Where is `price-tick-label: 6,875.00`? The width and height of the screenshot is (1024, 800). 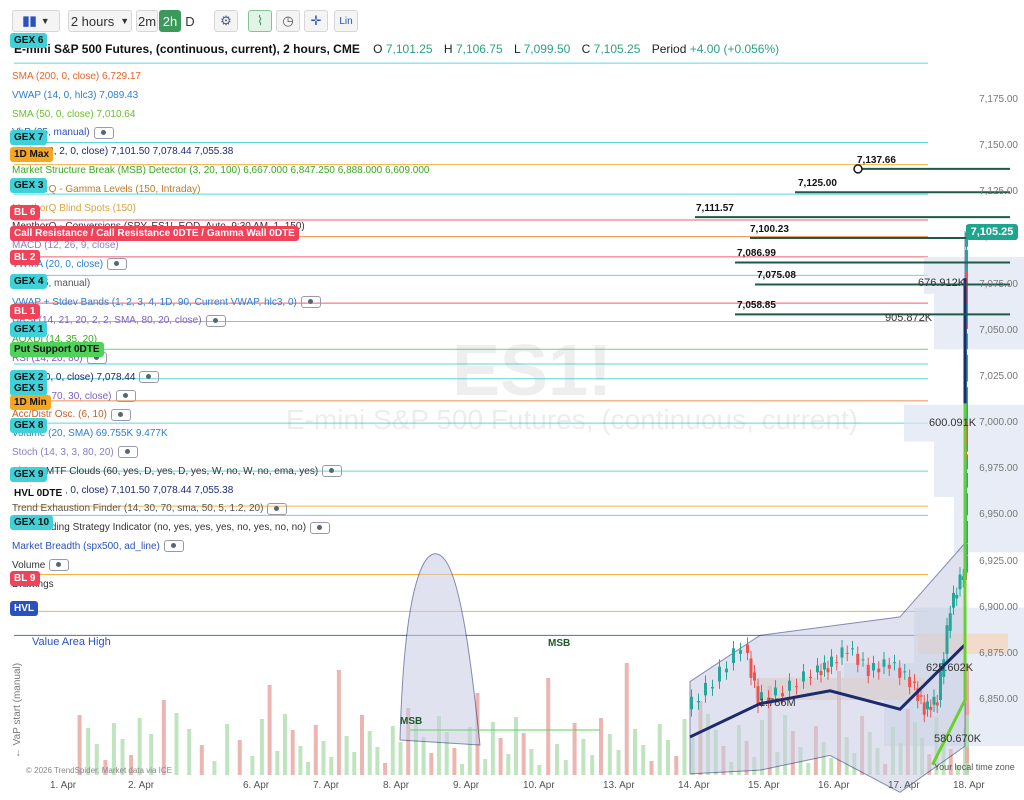
price-tick-label: 6,875.00 is located at coordinates (998, 653).